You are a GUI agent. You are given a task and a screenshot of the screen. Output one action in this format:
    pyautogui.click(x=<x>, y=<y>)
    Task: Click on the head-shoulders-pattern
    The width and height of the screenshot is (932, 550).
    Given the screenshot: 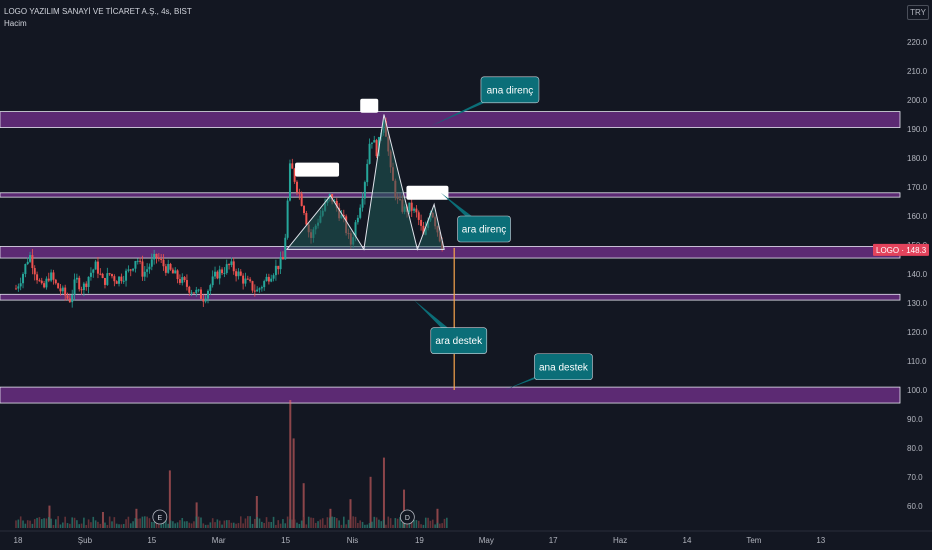 What is the action you would take?
    pyautogui.click(x=365, y=183)
    